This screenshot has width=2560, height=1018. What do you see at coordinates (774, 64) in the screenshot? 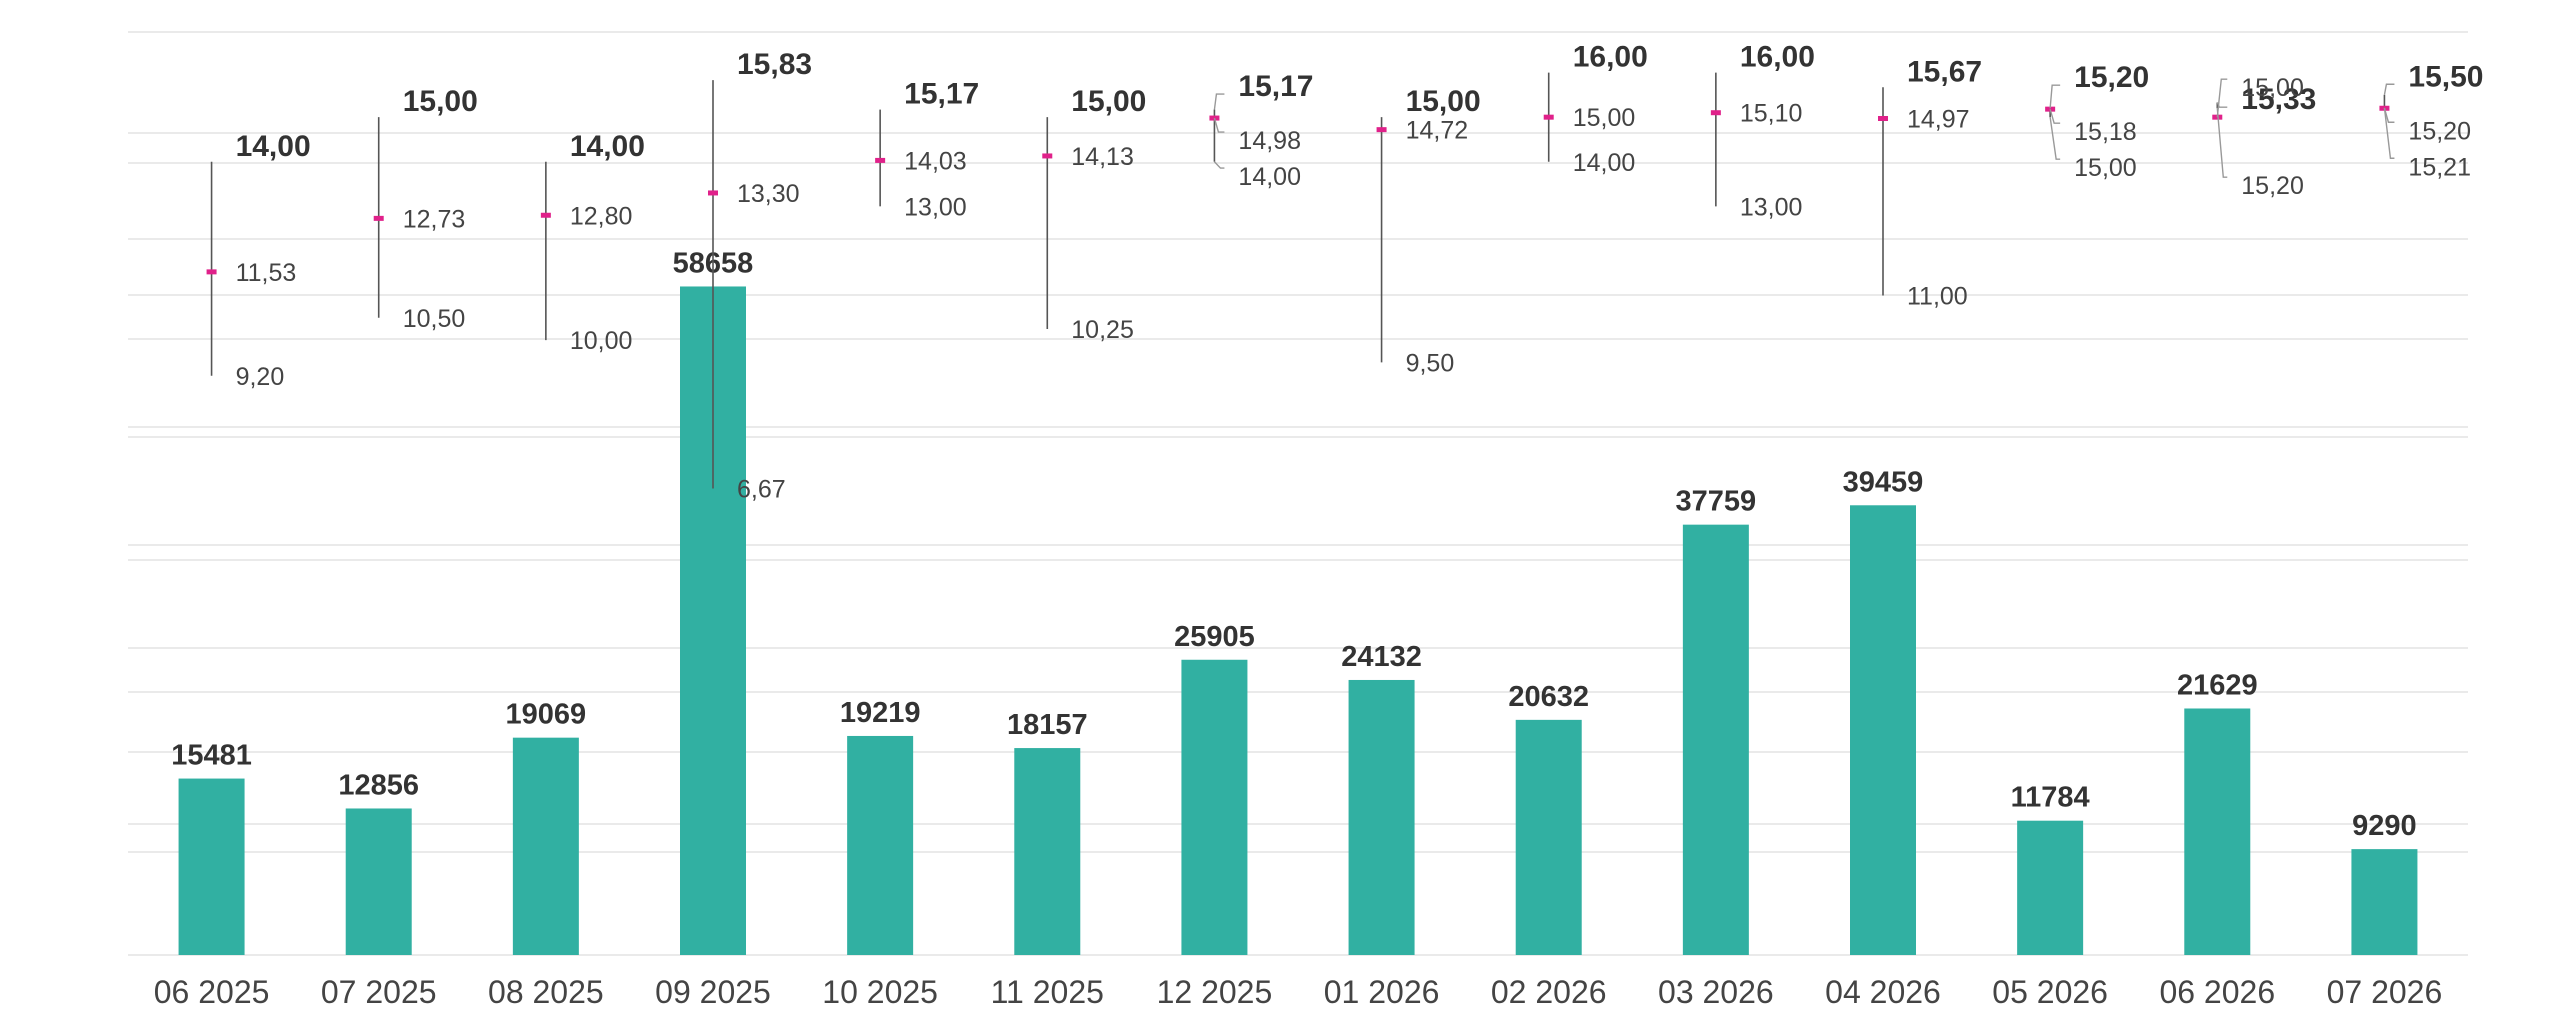
I see `range-max-label: 15,83` at bounding box center [774, 64].